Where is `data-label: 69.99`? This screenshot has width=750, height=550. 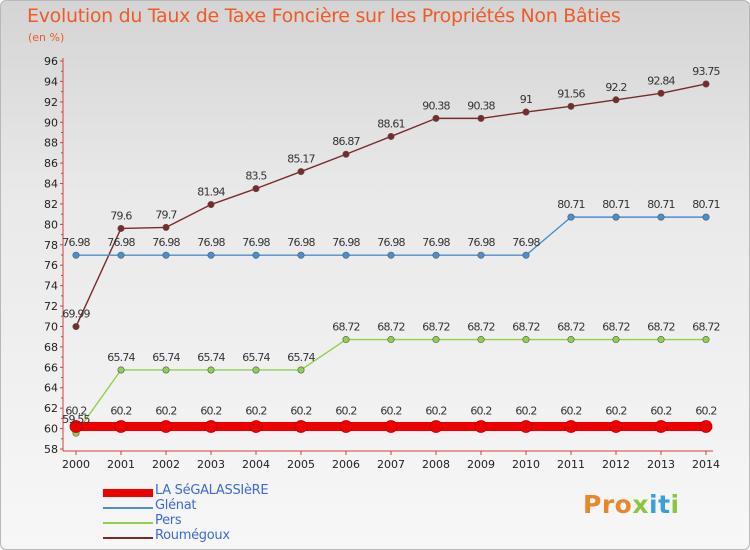
data-label: 69.99 is located at coordinates (76, 314).